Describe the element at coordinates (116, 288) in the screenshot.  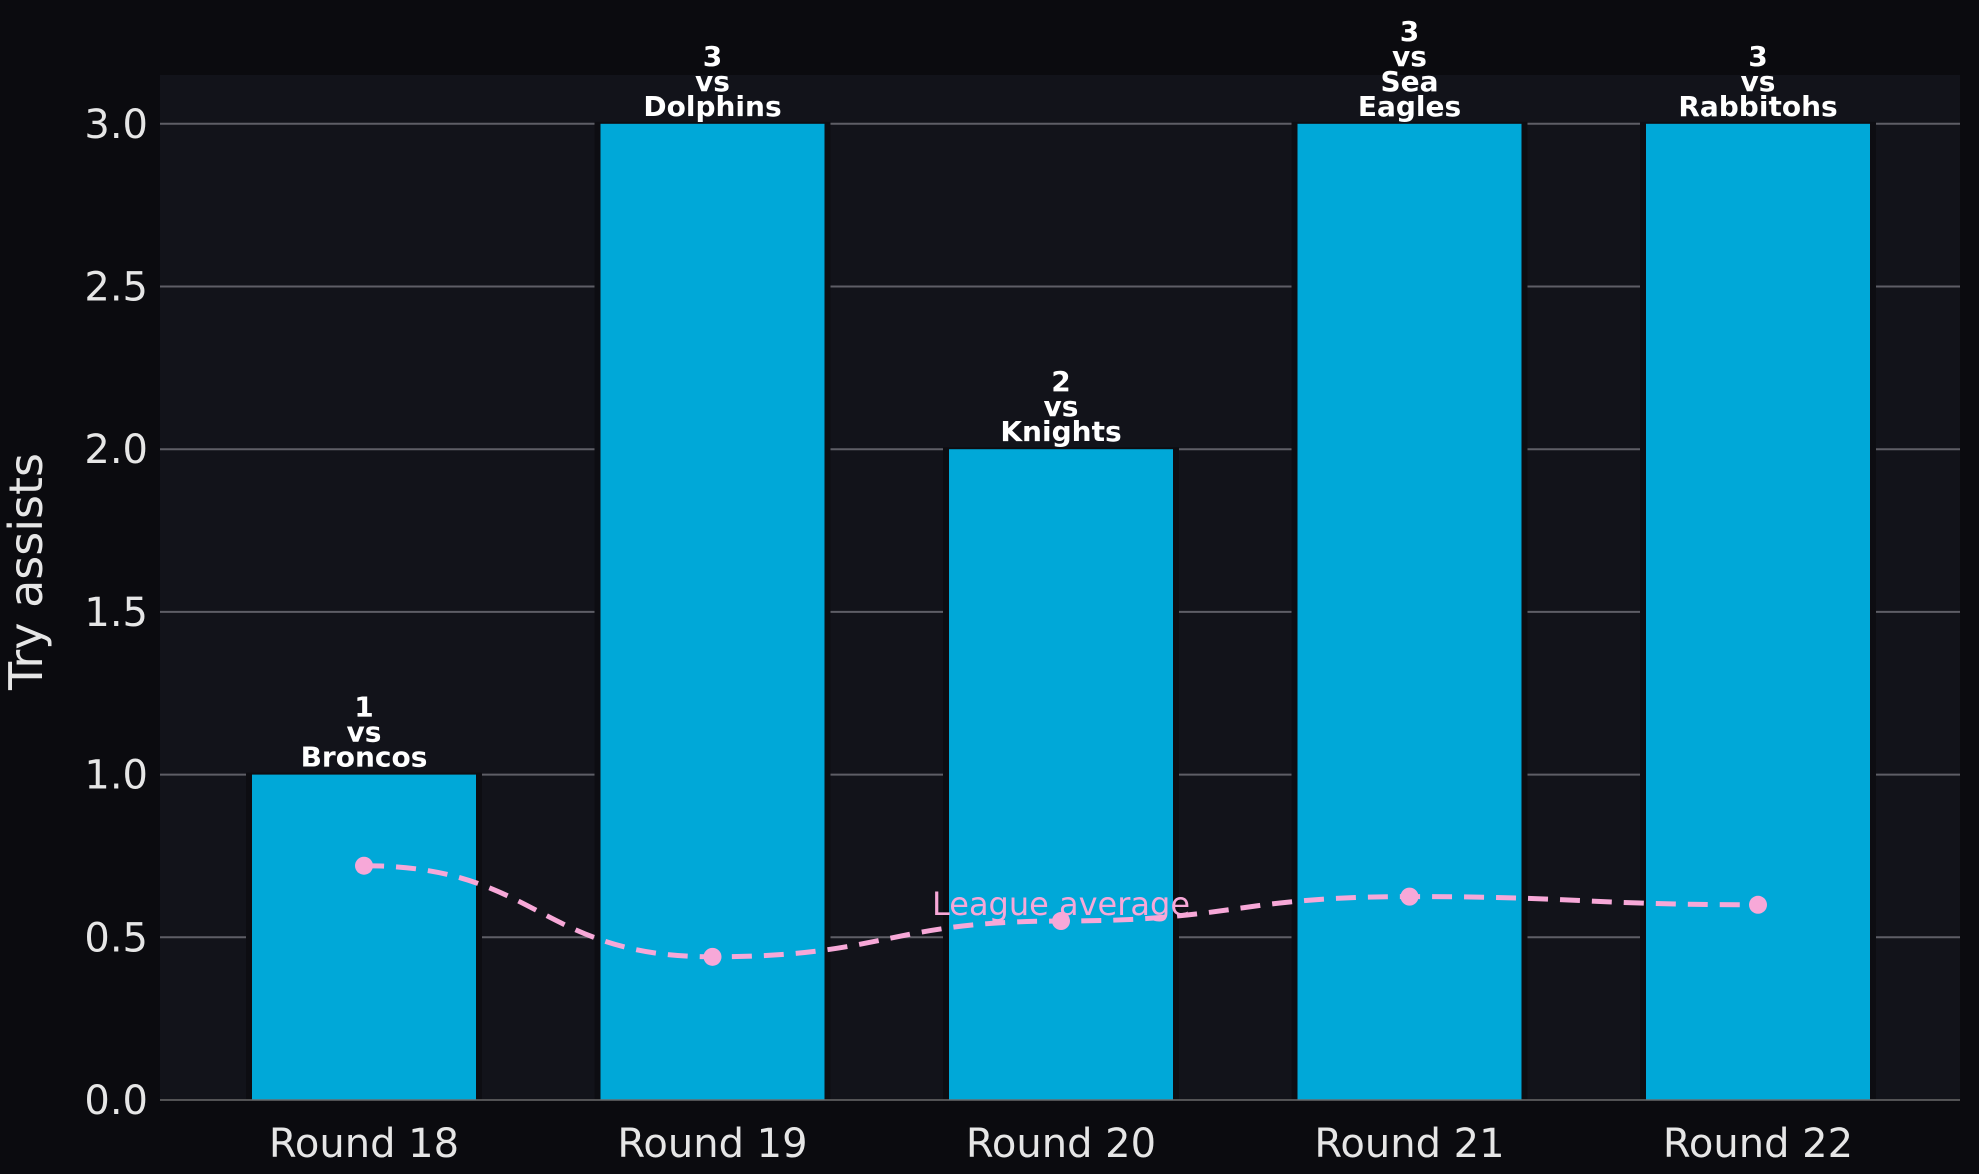
I see `y-tick-label: 2.5` at that location.